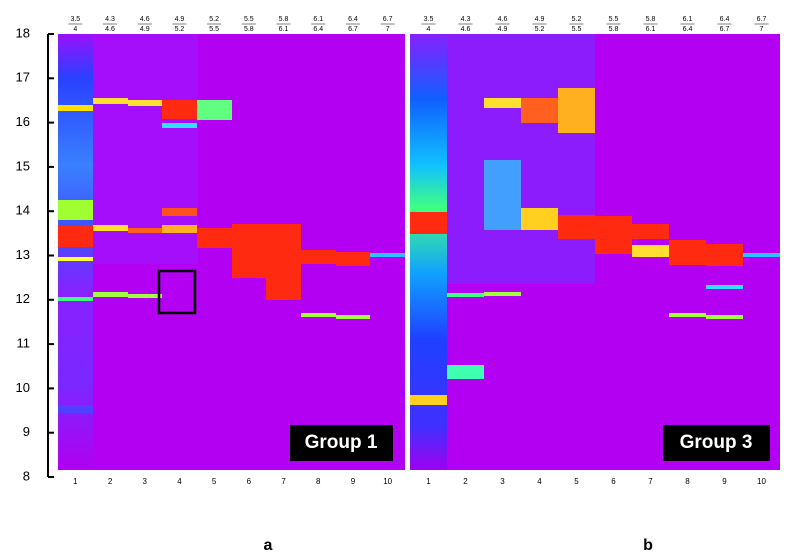 Image resolution: width=800 pixels, height=554 pixels. I want to click on lane-label-bottom: 4, so click(75, 29).